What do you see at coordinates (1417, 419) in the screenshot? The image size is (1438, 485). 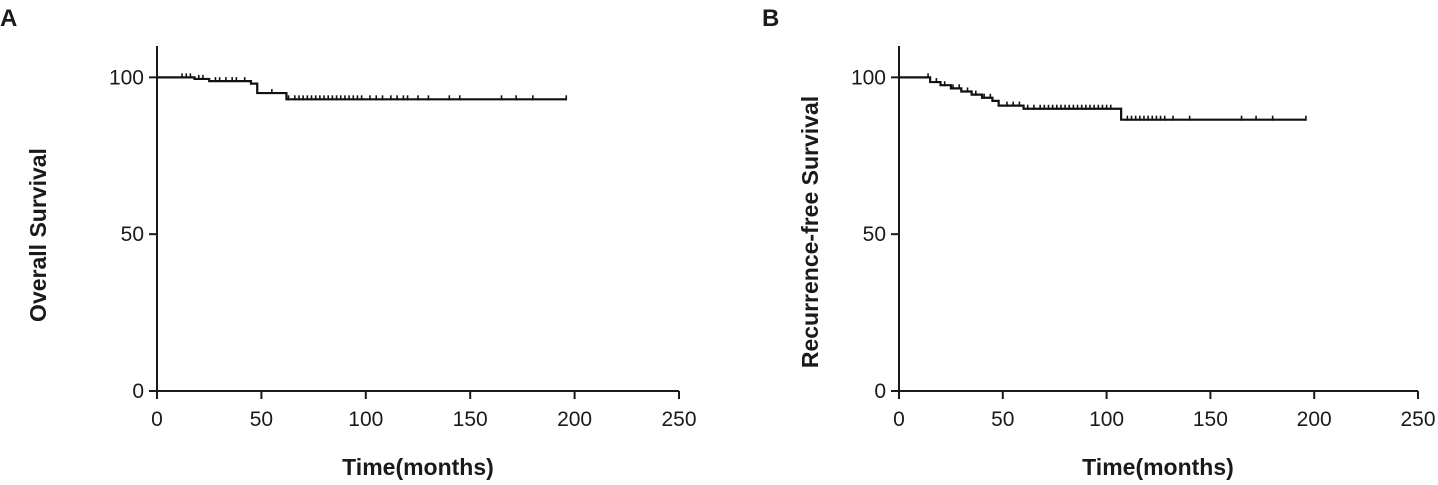 I see `panel-b-x-tick-label: 250` at bounding box center [1417, 419].